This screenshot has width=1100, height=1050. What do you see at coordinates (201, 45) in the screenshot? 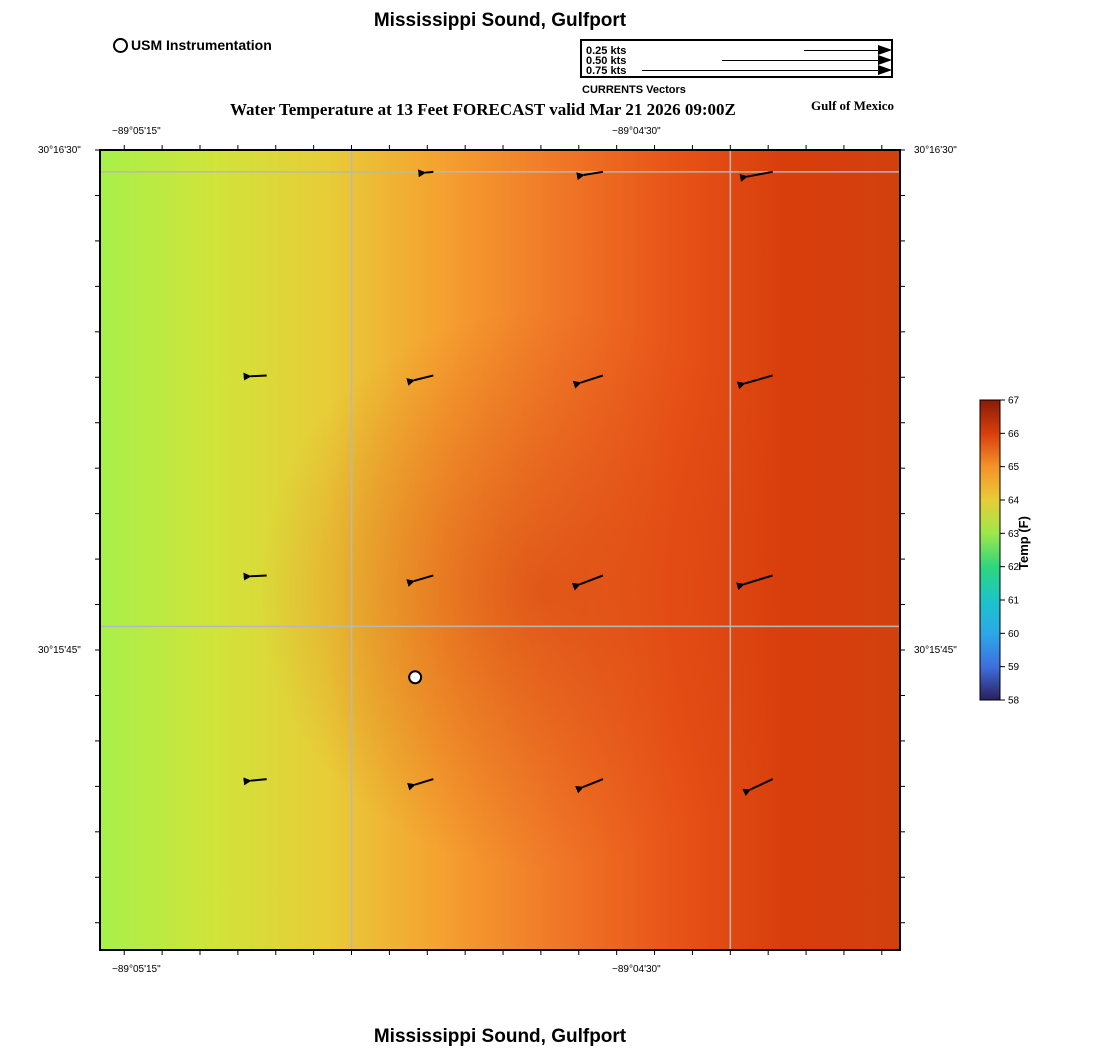
I see `station-legend-label: USM Instrumentation` at bounding box center [201, 45].